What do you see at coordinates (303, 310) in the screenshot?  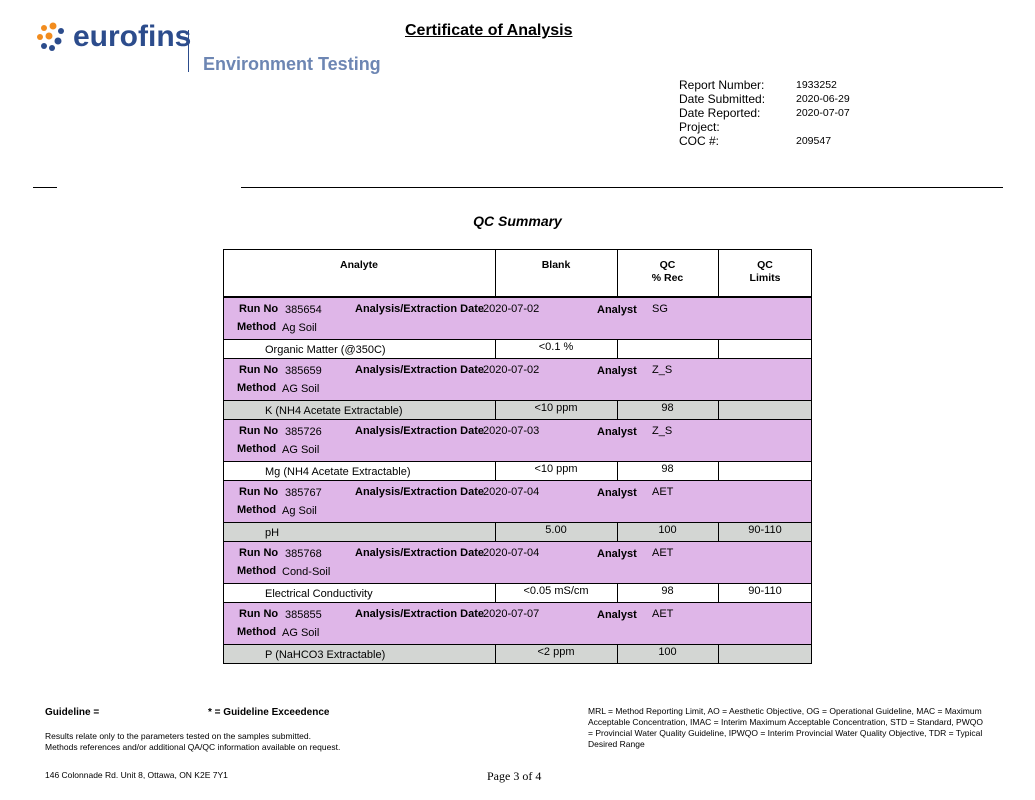 I see `run-no: 385654` at bounding box center [303, 310].